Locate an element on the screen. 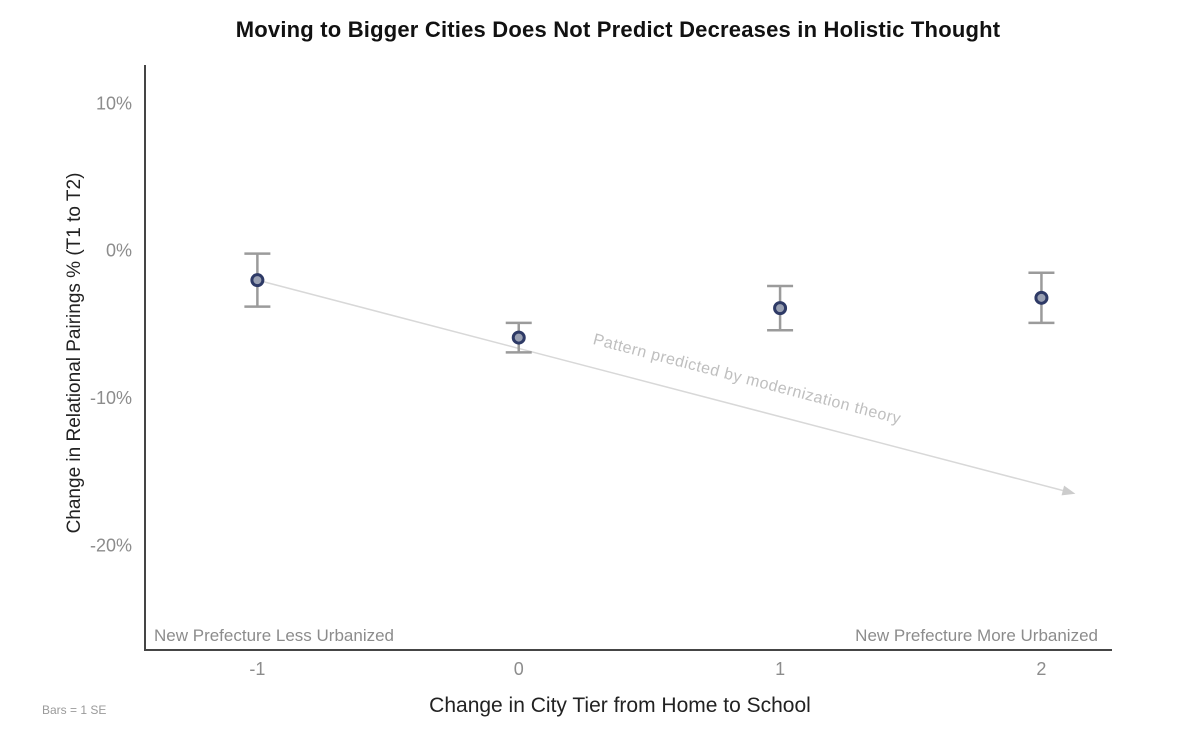  error-bar-footnote: Bars = 1 SE is located at coordinates (74, 710).